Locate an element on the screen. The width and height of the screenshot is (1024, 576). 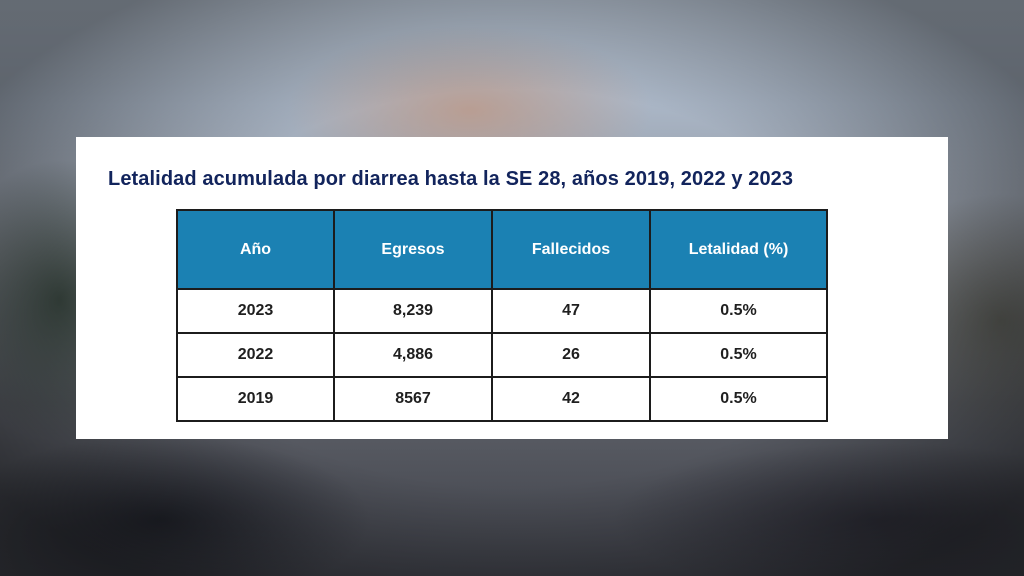
table-header-row: Año Egresos Fallecidos Letalidad (%) is located at coordinates (502, 249).